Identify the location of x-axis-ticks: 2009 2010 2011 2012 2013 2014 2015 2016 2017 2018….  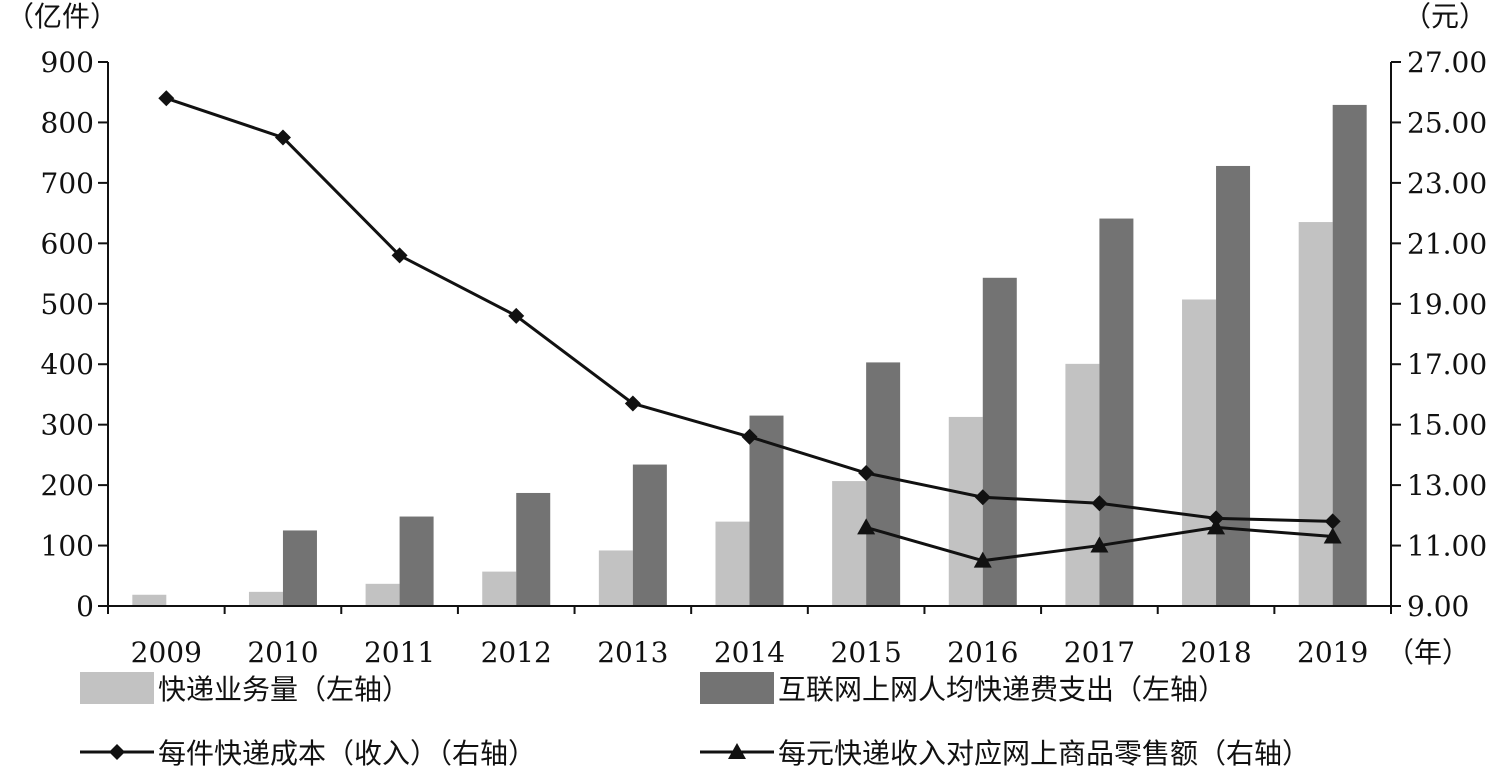
(749, 637).